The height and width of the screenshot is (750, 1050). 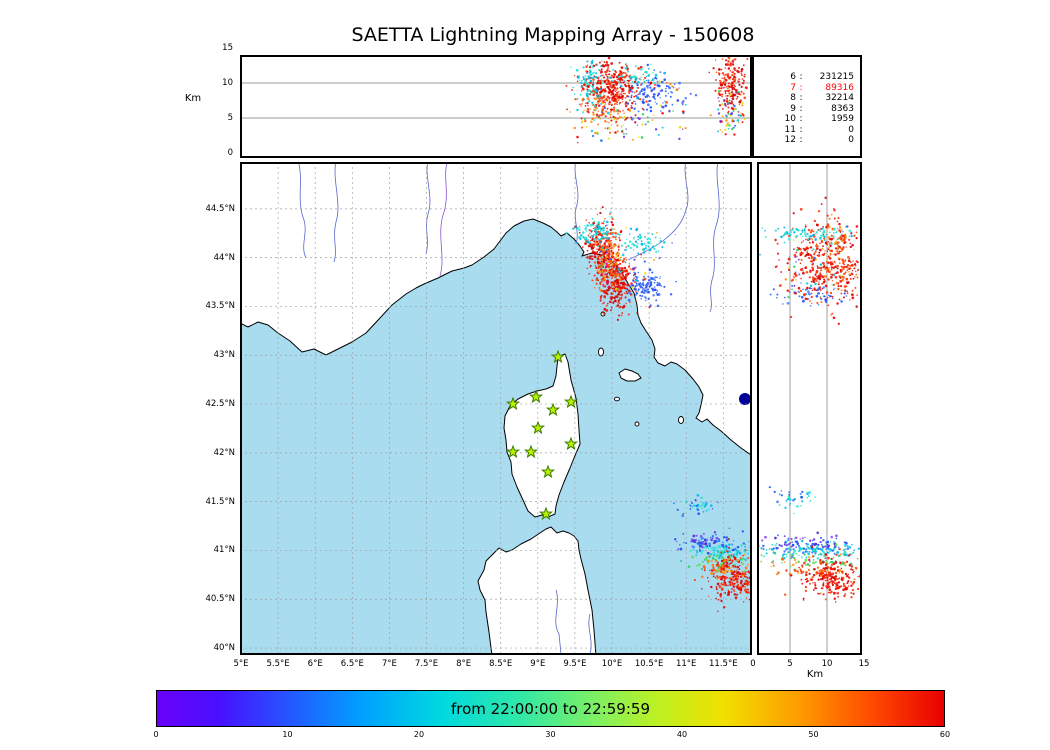 What do you see at coordinates (723, 664) in the screenshot?
I see `longitude-tick-label: 11.5°E` at bounding box center [723, 664].